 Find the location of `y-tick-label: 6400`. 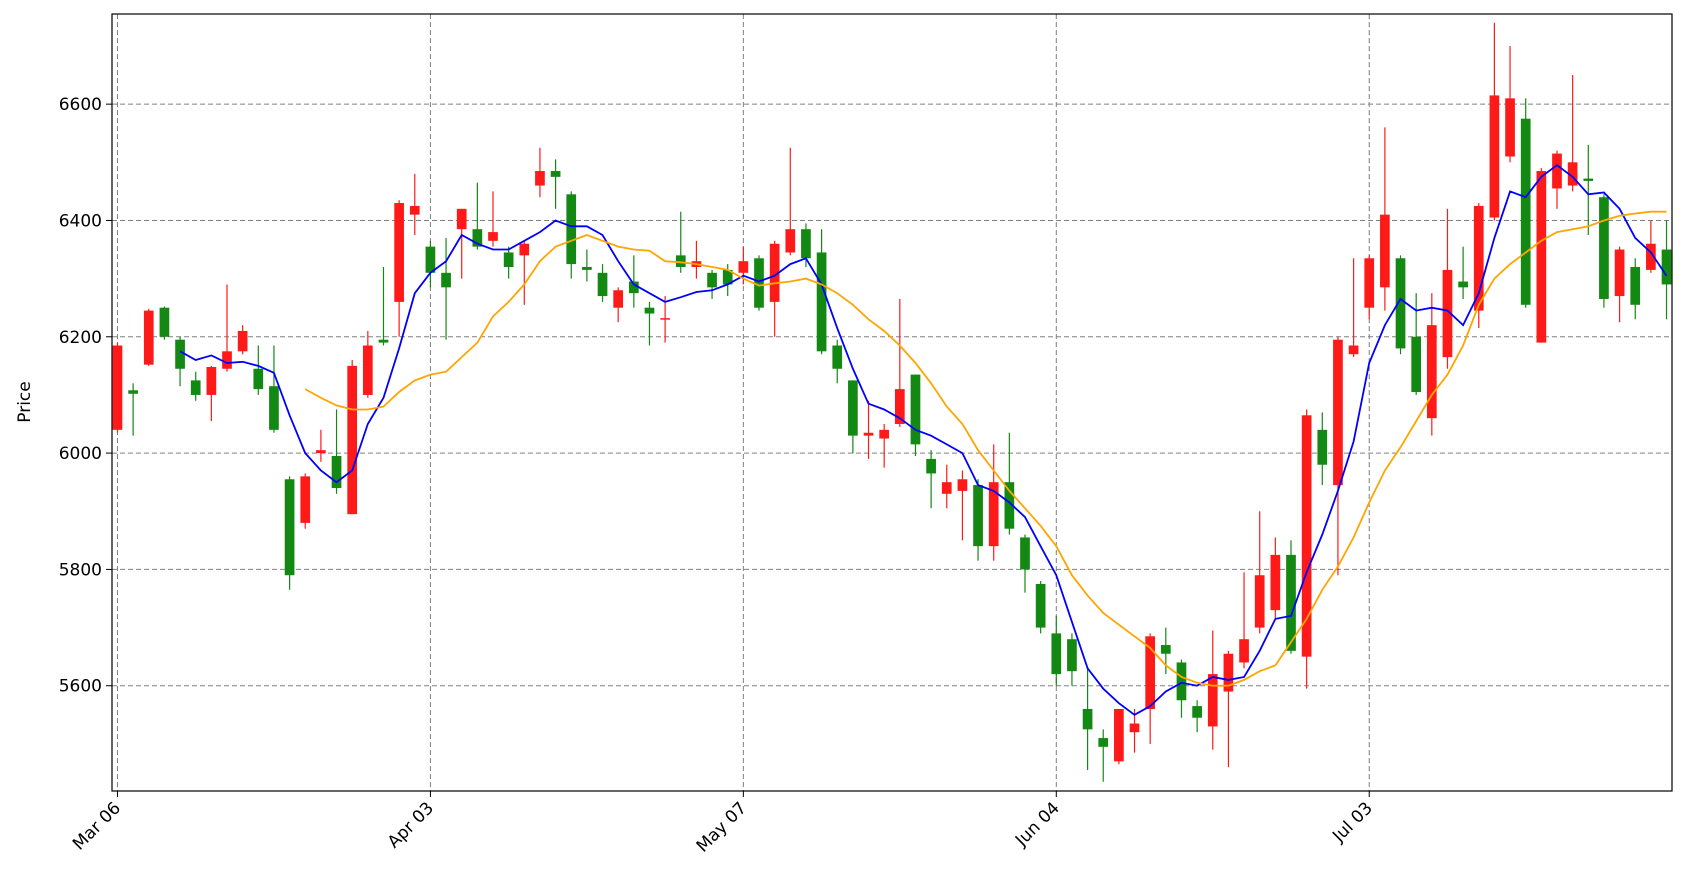

y-tick-label: 6400 is located at coordinates (80, 221).